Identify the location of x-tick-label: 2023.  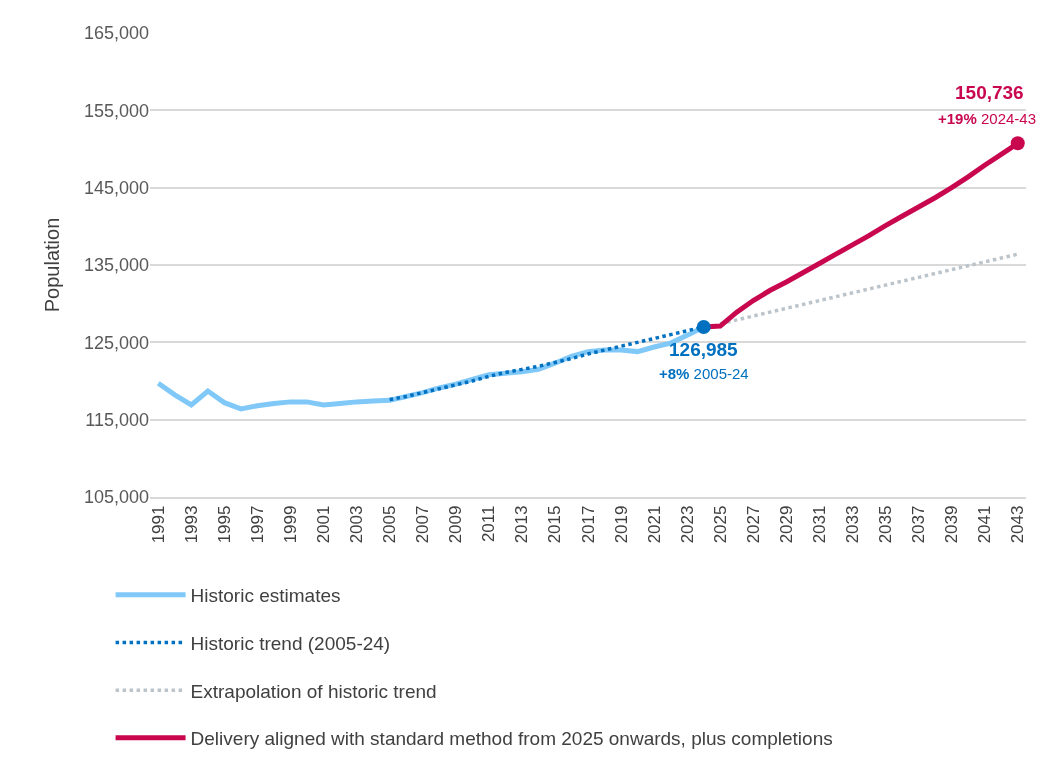
(687, 524).